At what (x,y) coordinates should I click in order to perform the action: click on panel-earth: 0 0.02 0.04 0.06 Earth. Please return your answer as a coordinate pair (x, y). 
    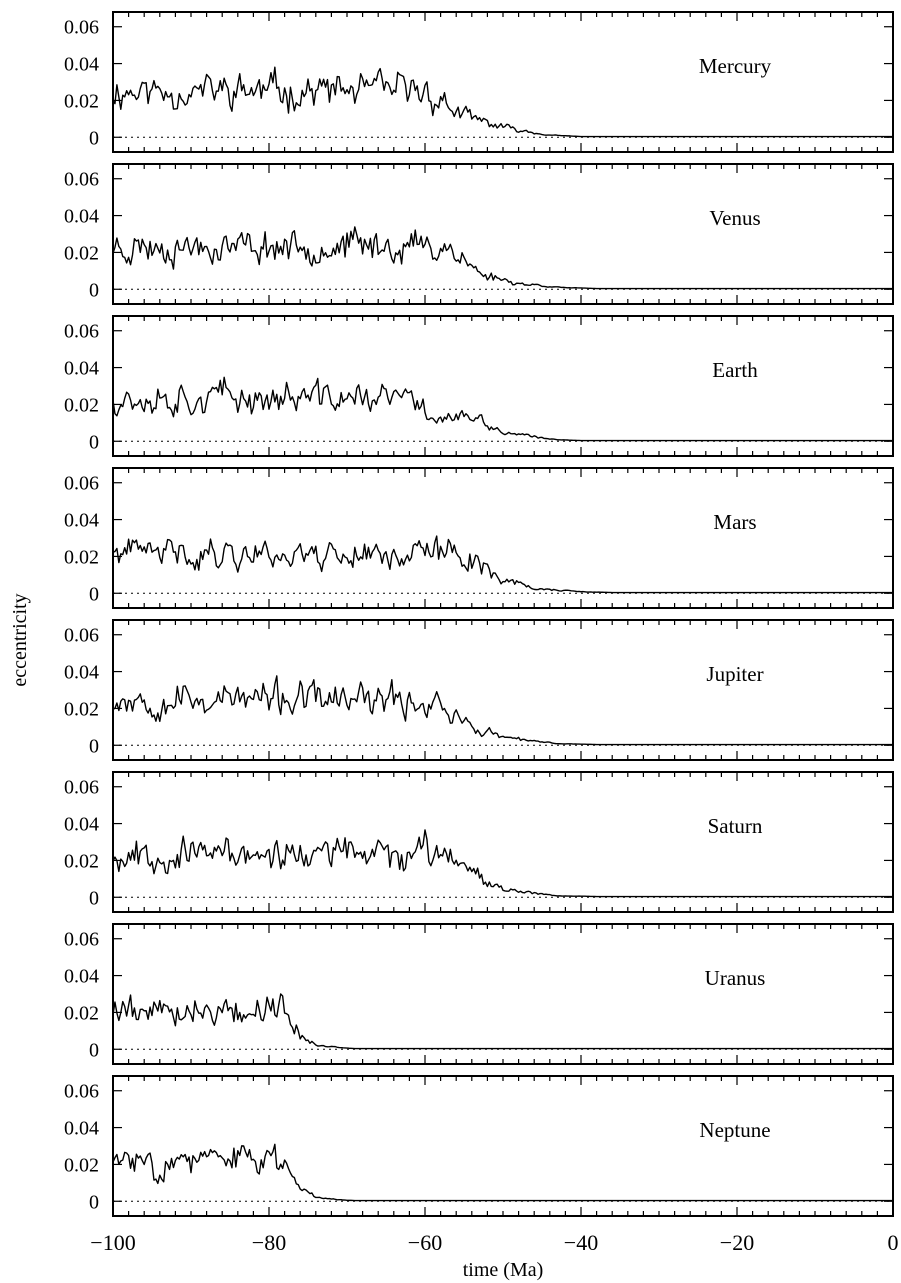
    Looking at the image, I should click on (479, 386).